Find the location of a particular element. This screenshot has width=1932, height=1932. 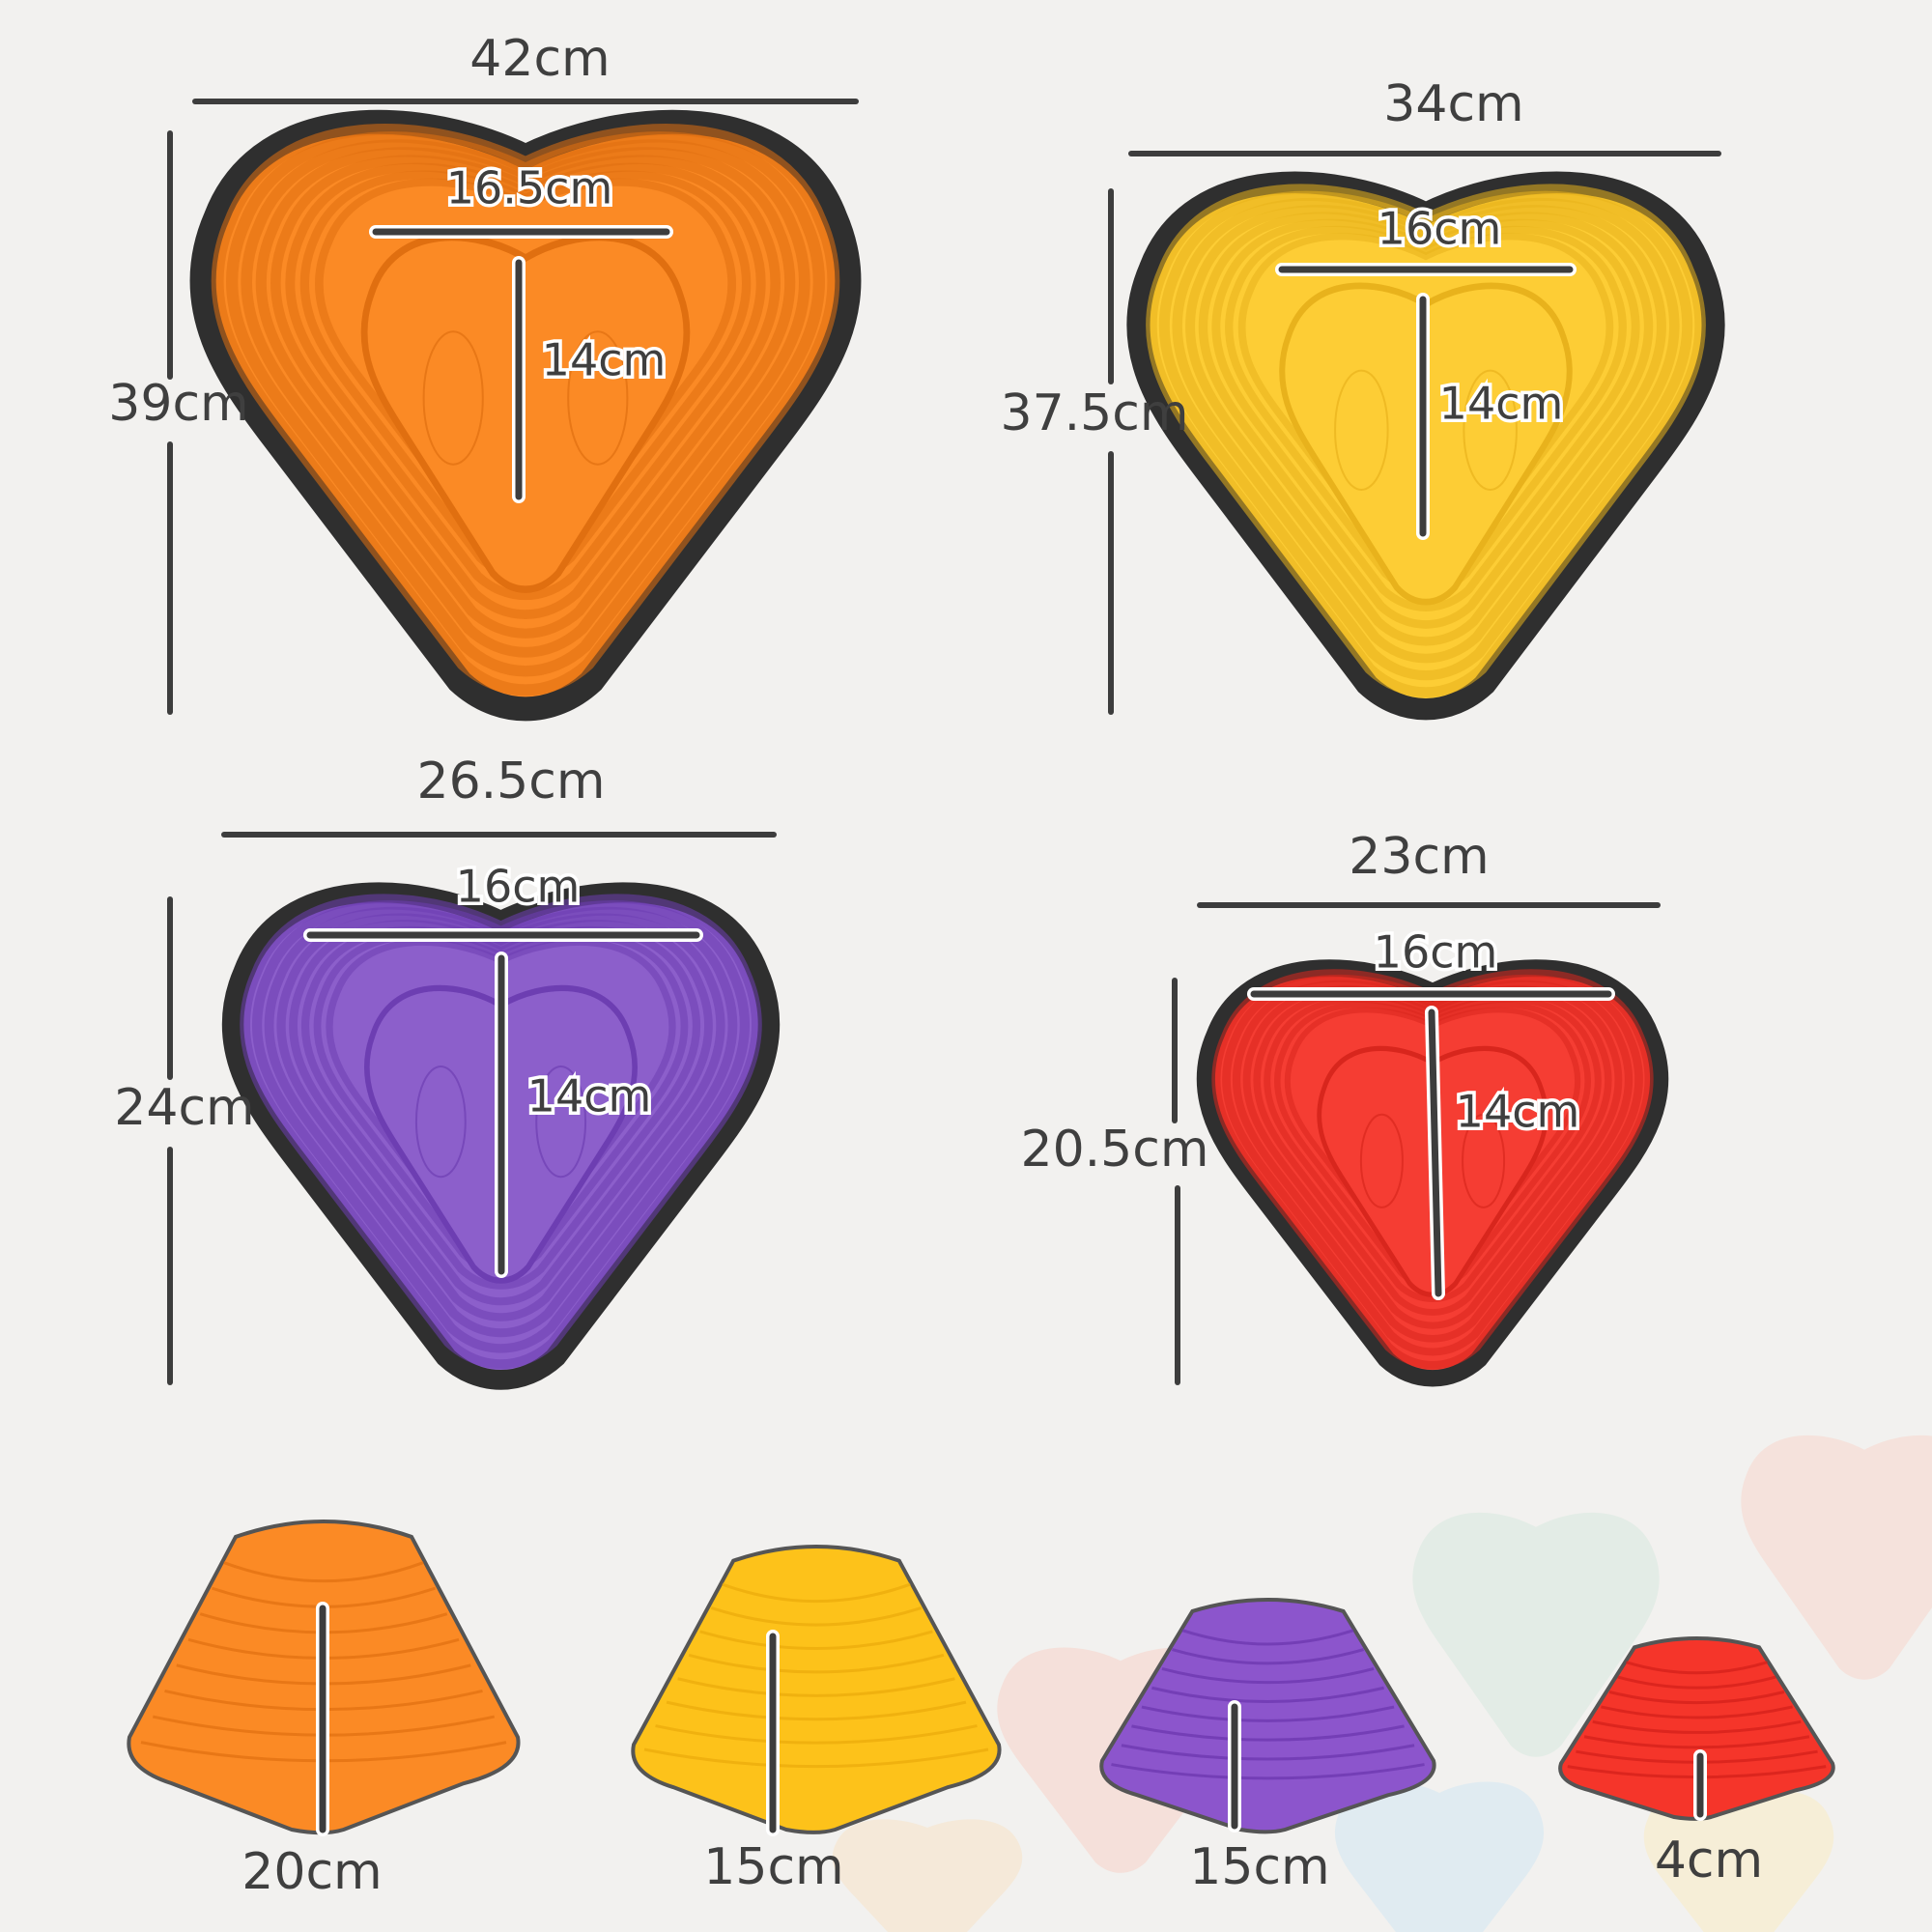

dimension-group-red: 23cm 20.5cm 16cm 14cm is located at coordinates (1340, 1106).